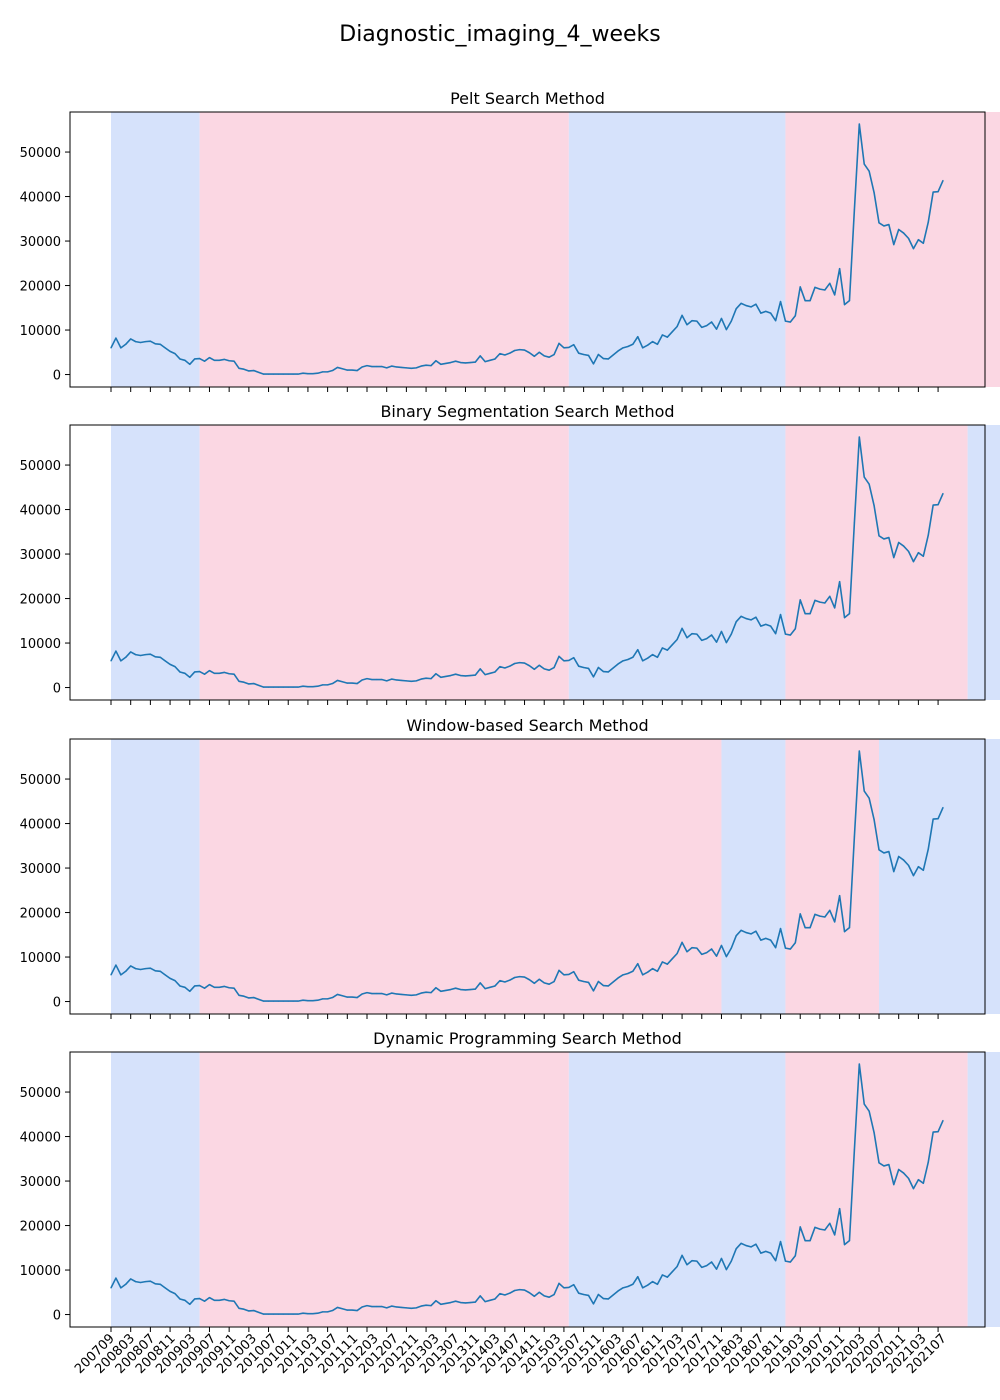  I want to click on y-tick-label: 50000, so click(40, 1093).